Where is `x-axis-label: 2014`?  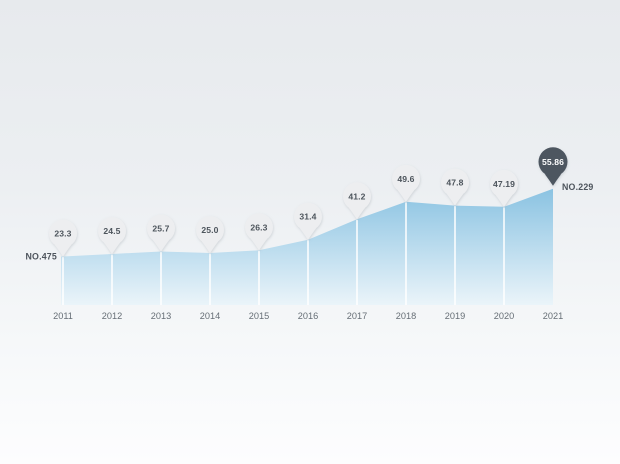 x-axis-label: 2014 is located at coordinates (210, 316).